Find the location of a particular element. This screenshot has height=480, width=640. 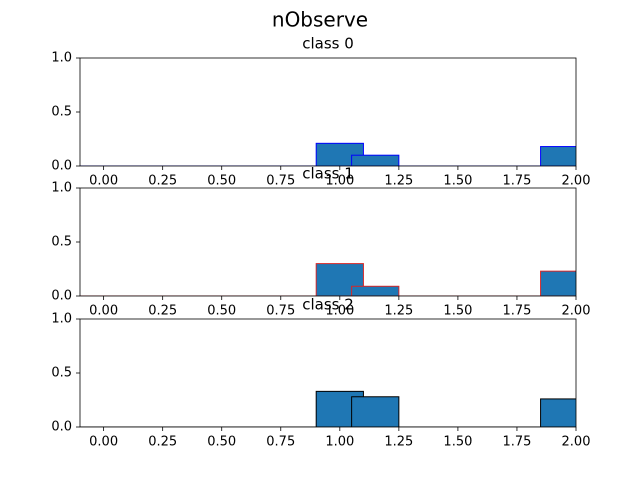

axes-title: class 2 is located at coordinates (328, 305).